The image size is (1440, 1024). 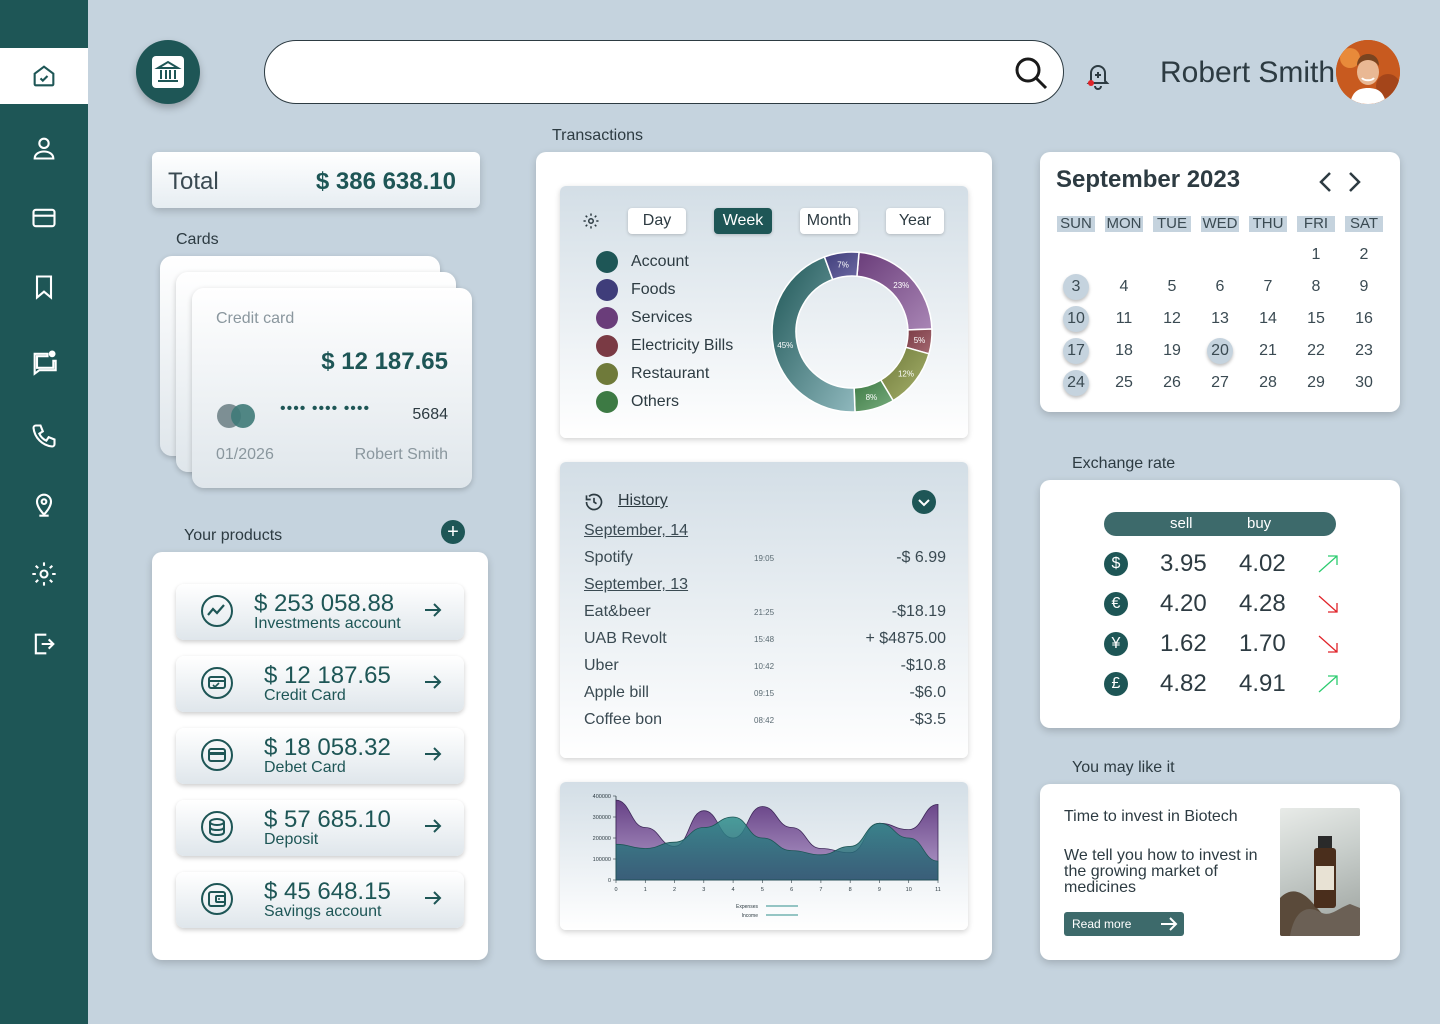 What do you see at coordinates (918, 611) in the screenshot?
I see `transaction-amount: -$18.19` at bounding box center [918, 611].